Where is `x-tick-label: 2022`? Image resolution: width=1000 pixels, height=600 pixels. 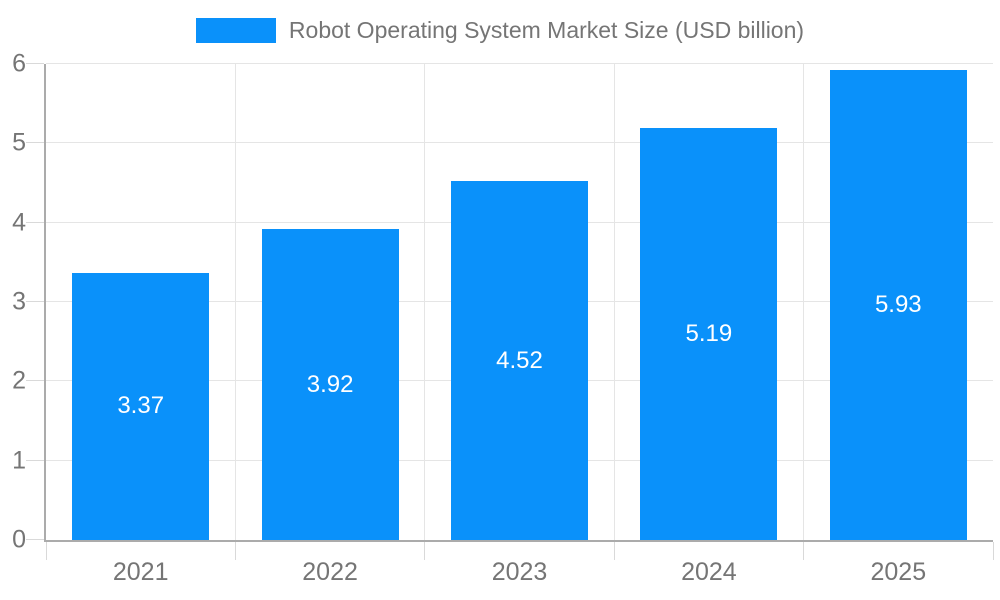 x-tick-label: 2022 is located at coordinates (330, 572).